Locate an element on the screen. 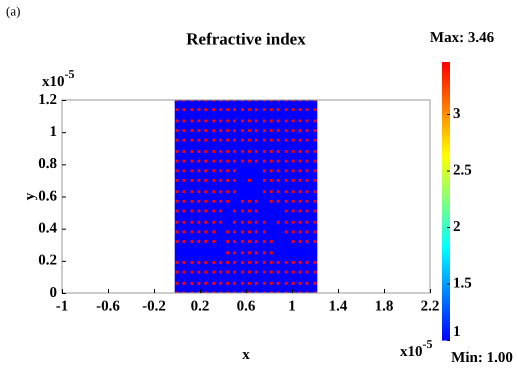 This screenshot has width=518, height=374. x-tick-label: -0.6 is located at coordinates (108, 306).